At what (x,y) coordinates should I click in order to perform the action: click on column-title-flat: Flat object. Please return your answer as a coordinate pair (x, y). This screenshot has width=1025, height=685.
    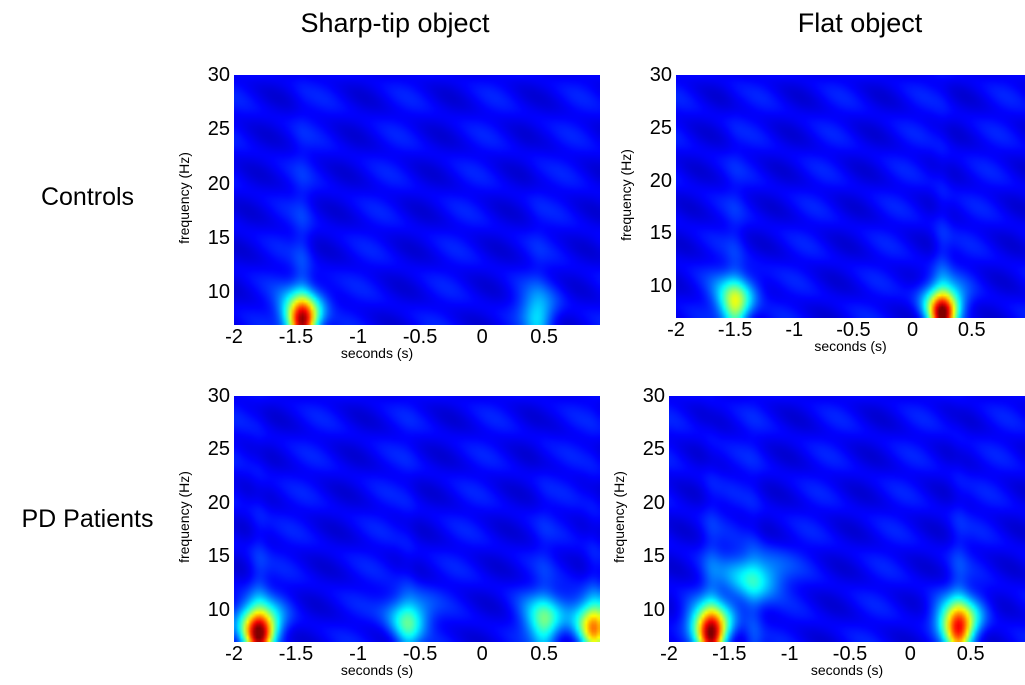
    Looking at the image, I should click on (860, 23).